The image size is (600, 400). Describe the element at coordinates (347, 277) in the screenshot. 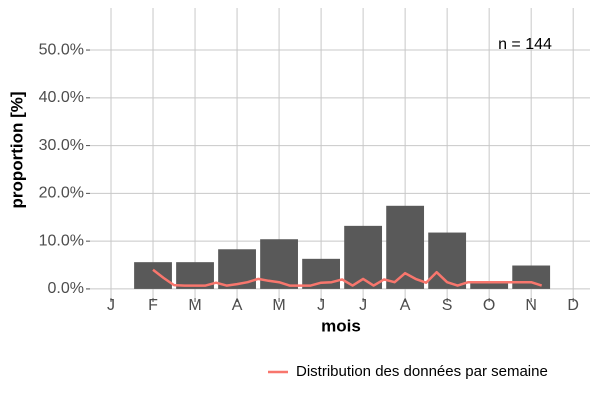

I see `weekly-line` at that location.